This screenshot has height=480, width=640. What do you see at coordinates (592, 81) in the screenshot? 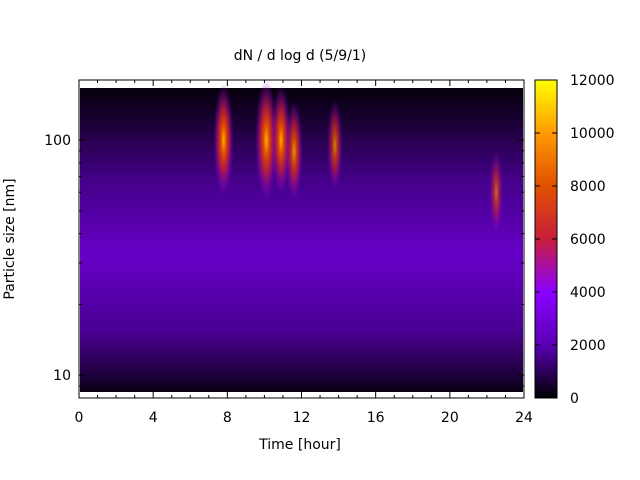
I see `colorbar-tick-label: 12000` at bounding box center [592, 81].